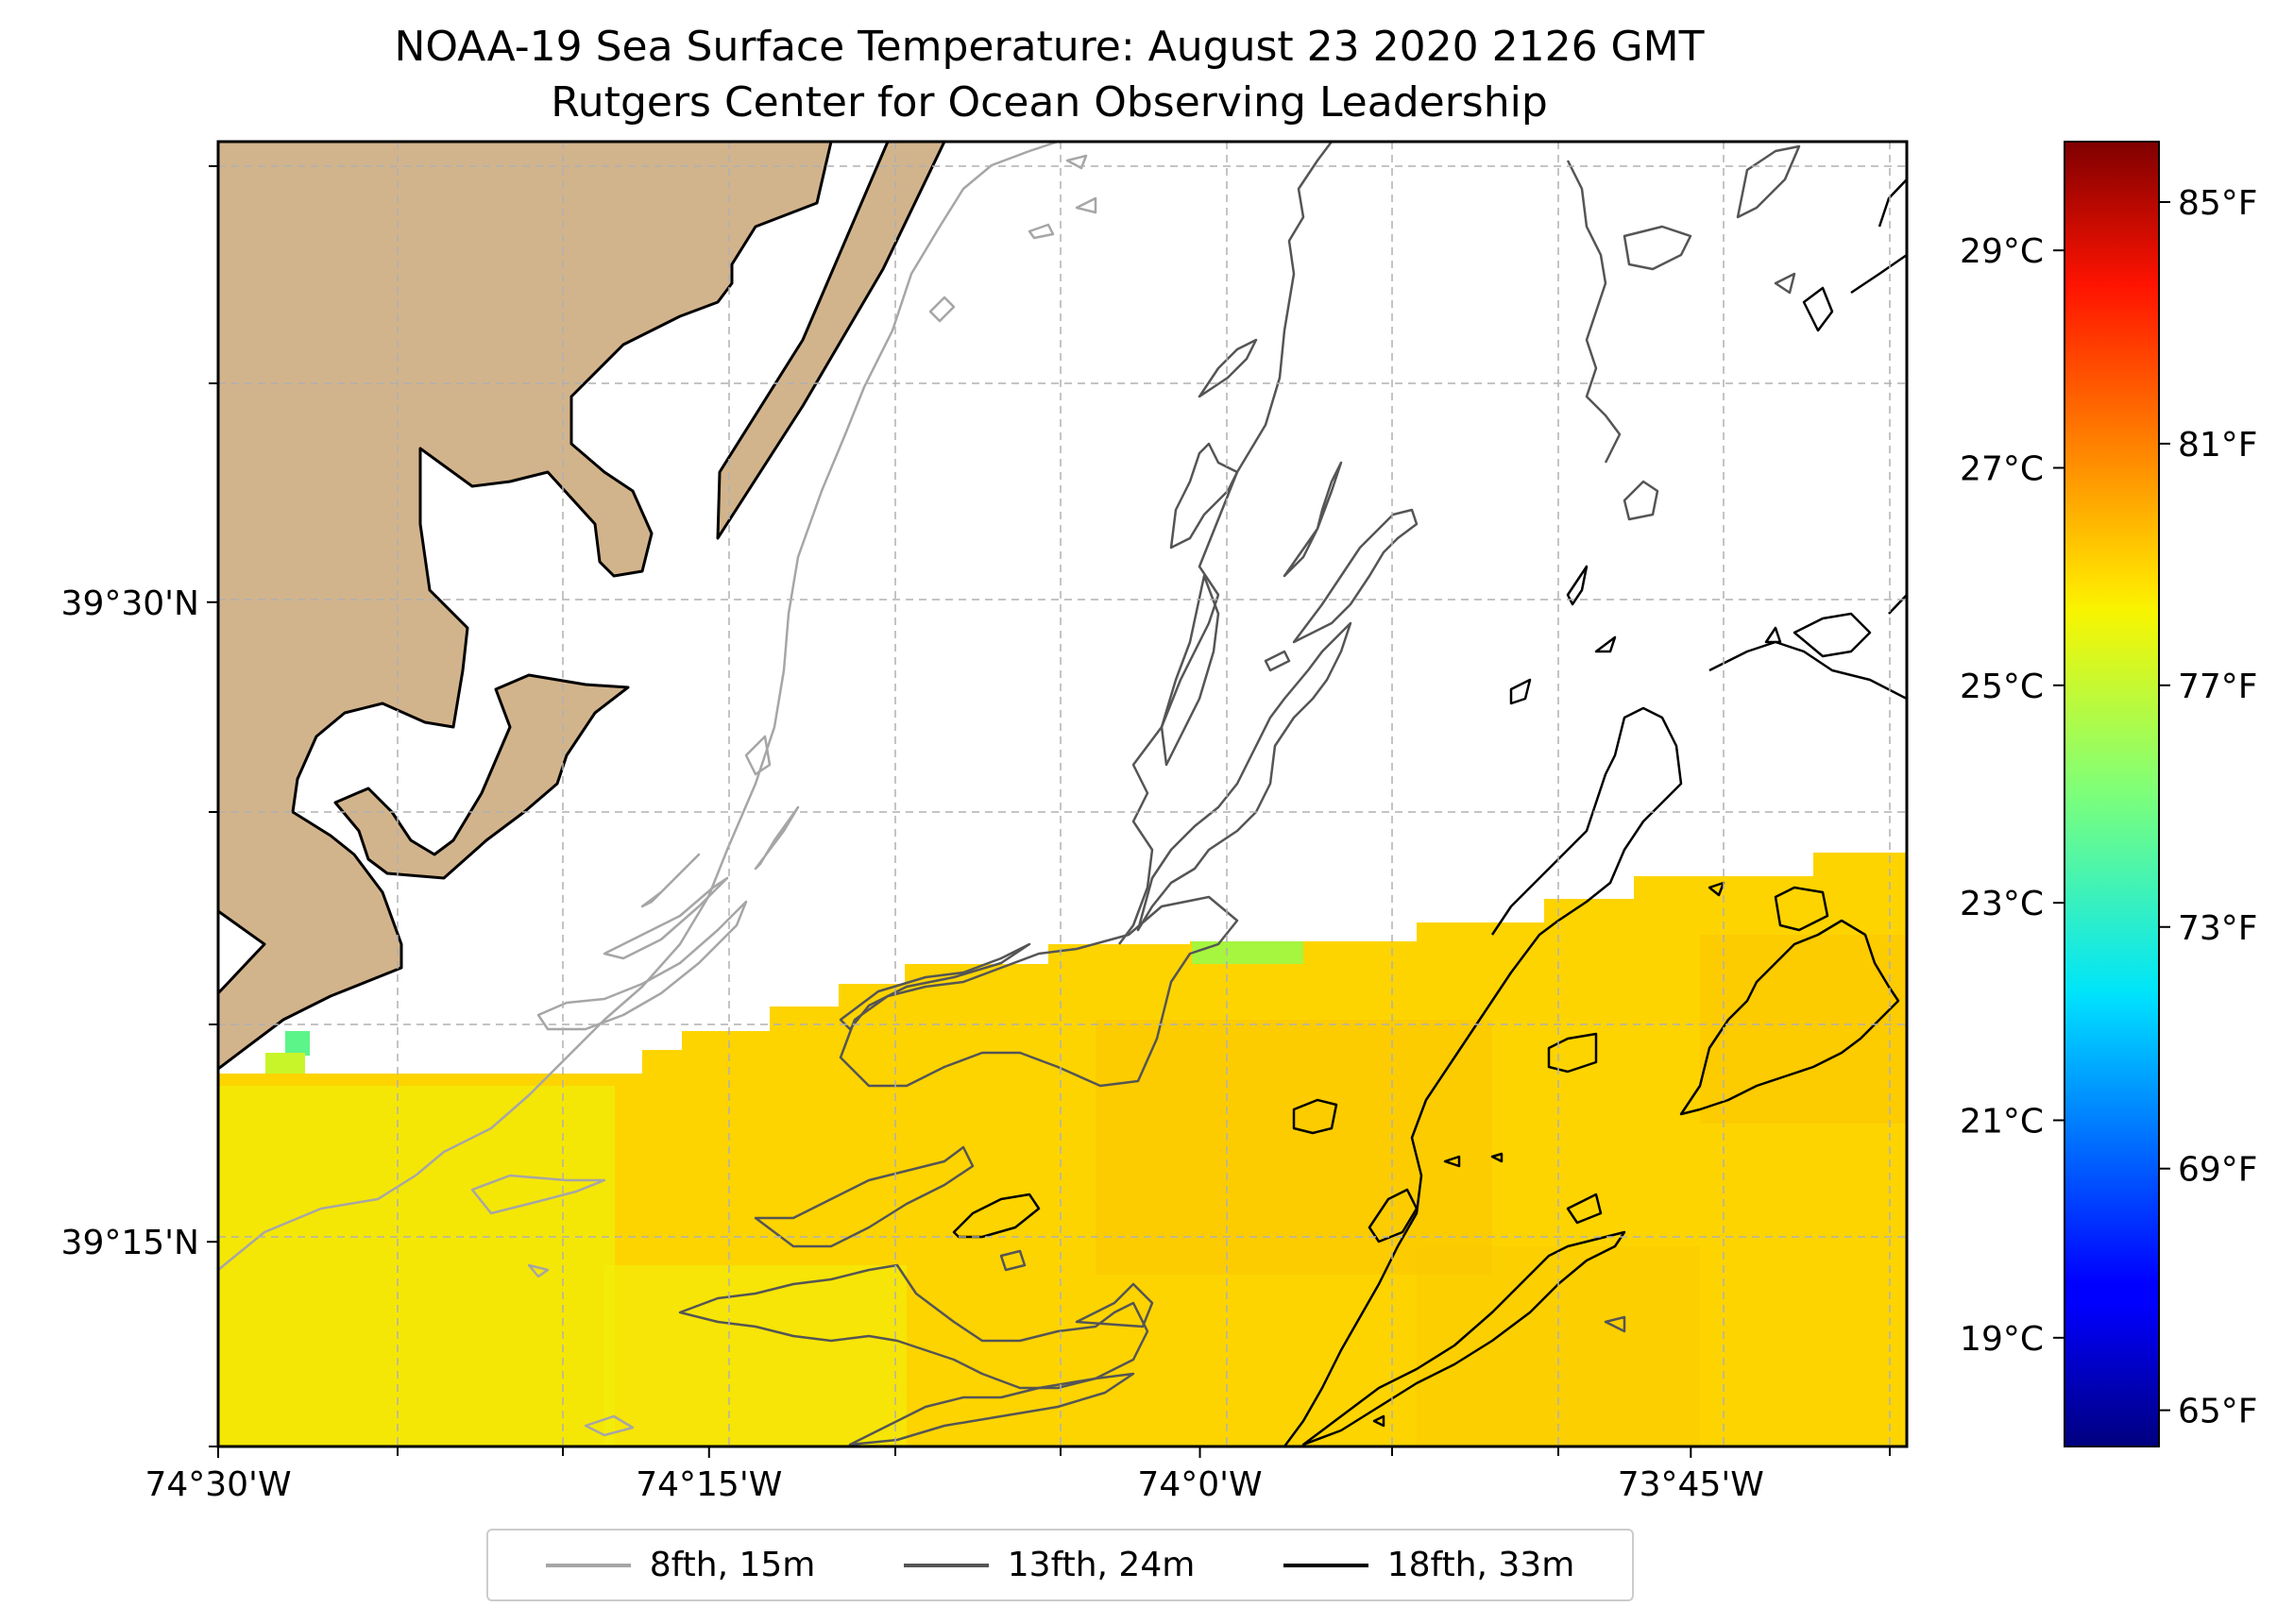  I want to click on colorbar-celsius-tick-label: 21°C, so click(2002, 1122).